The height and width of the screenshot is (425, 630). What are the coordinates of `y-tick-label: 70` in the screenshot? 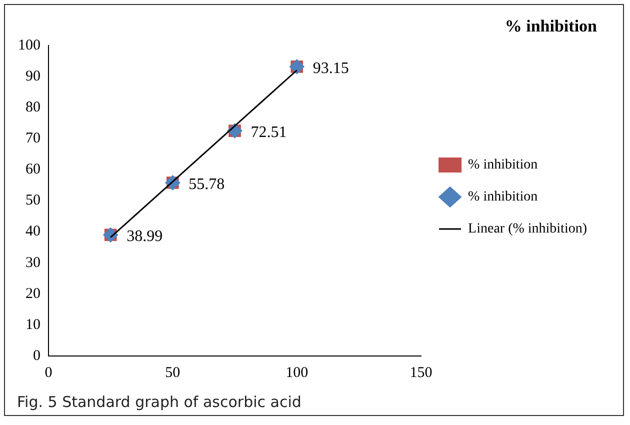 It's located at (33, 138).